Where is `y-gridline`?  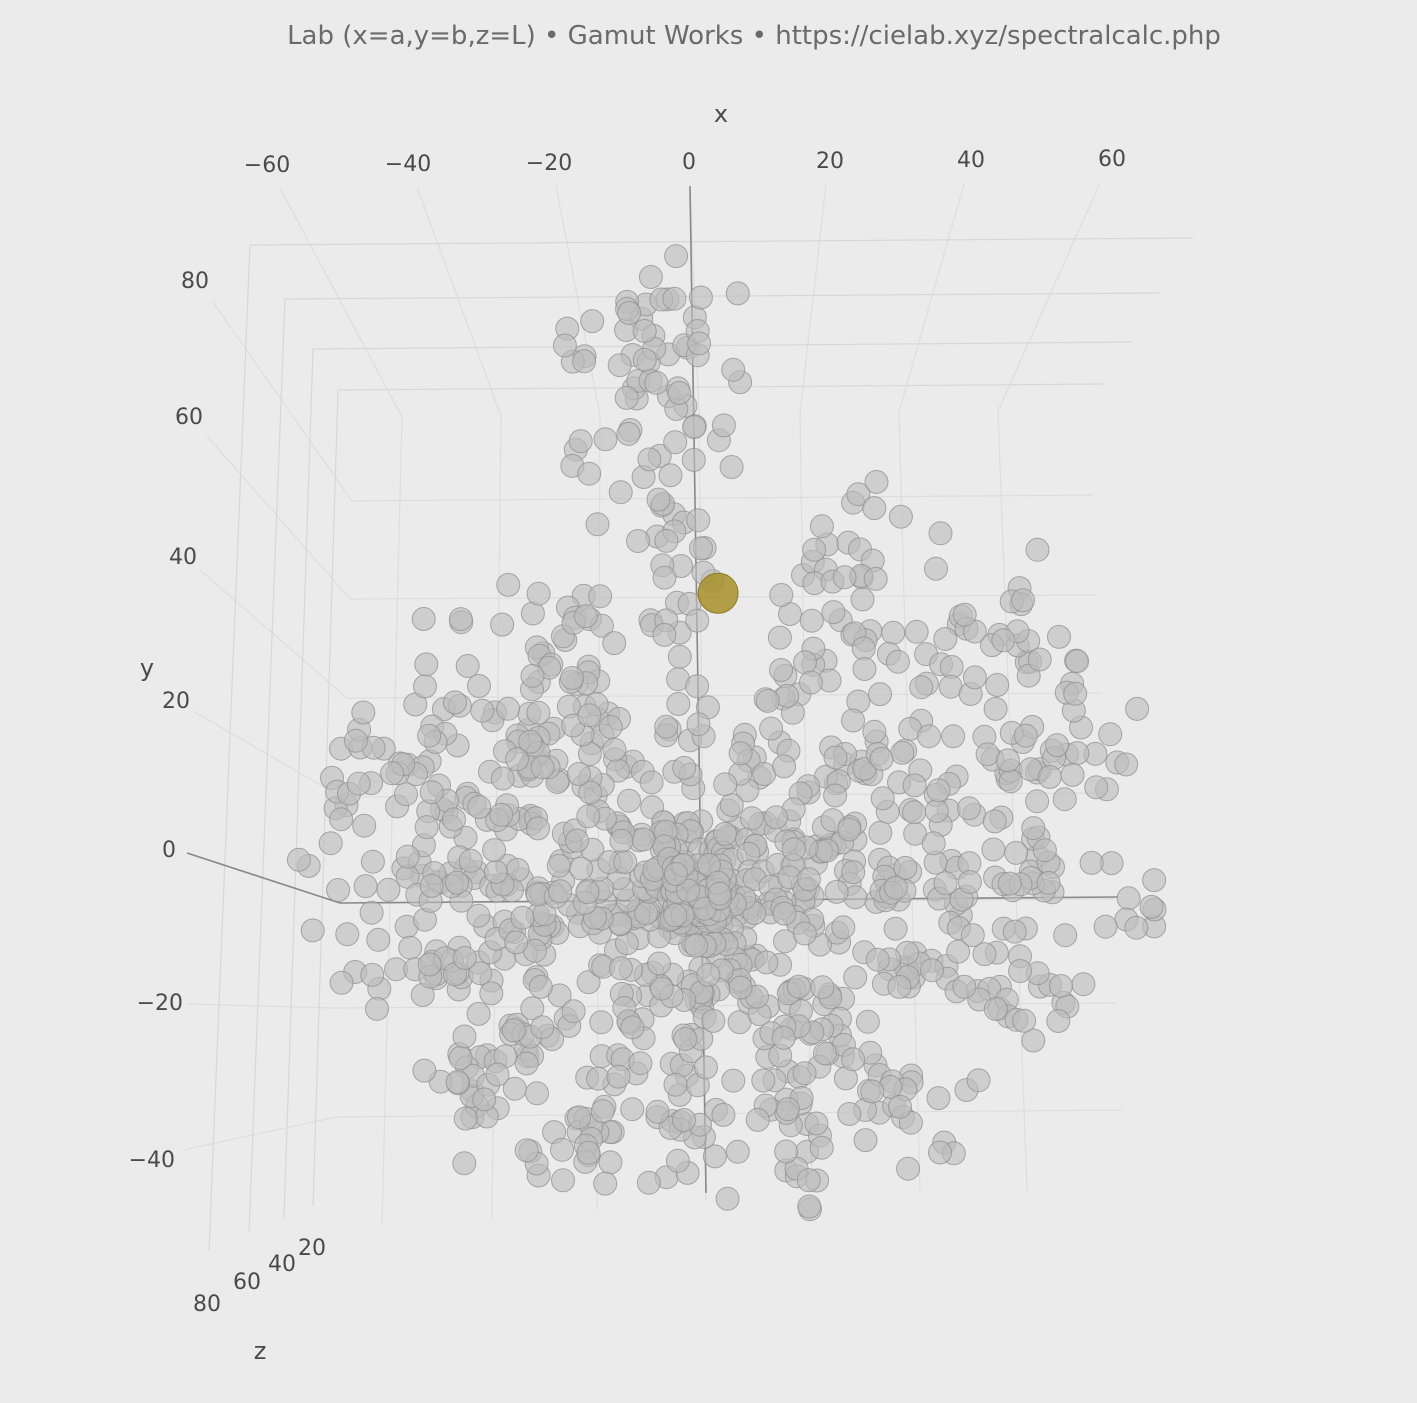 y-gridline is located at coordinates (652, 1005).